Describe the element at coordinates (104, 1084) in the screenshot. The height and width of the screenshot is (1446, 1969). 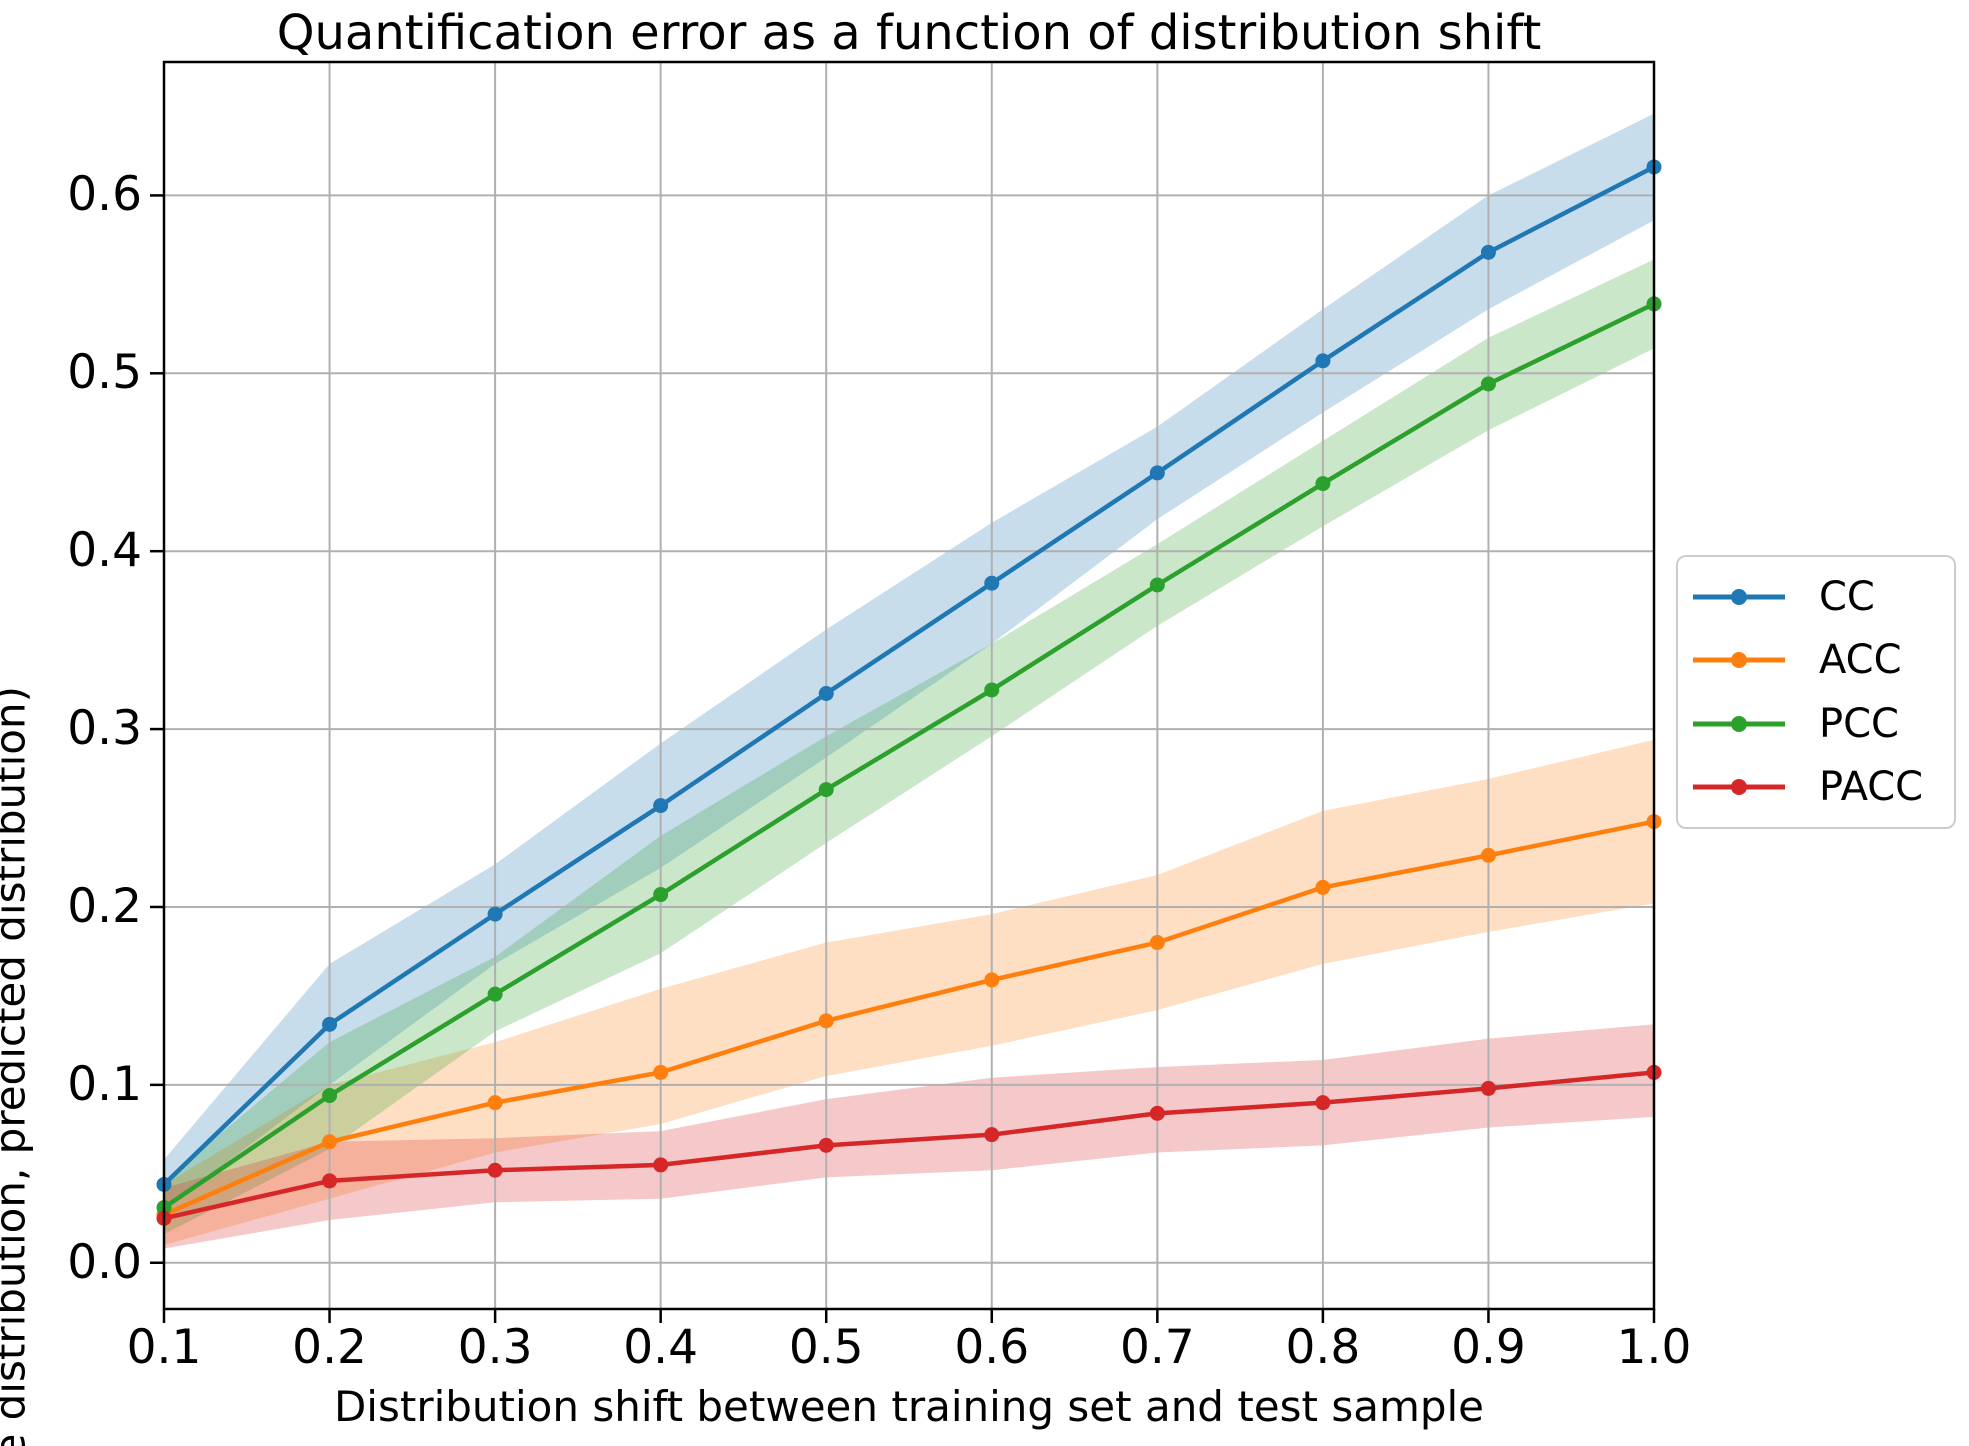
I see `y-tick-label: 0.1` at that location.